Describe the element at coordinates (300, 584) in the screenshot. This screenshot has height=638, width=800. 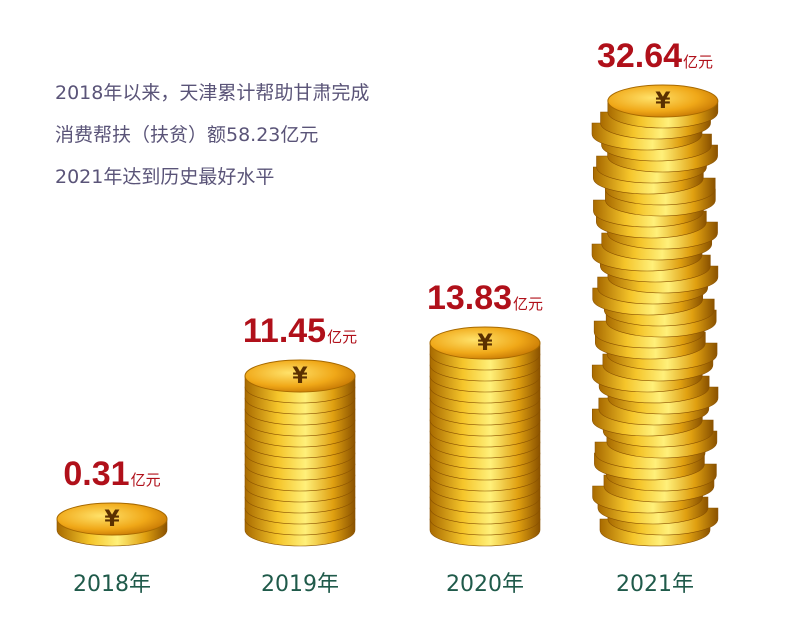
I see `year-label: 2019年` at that location.